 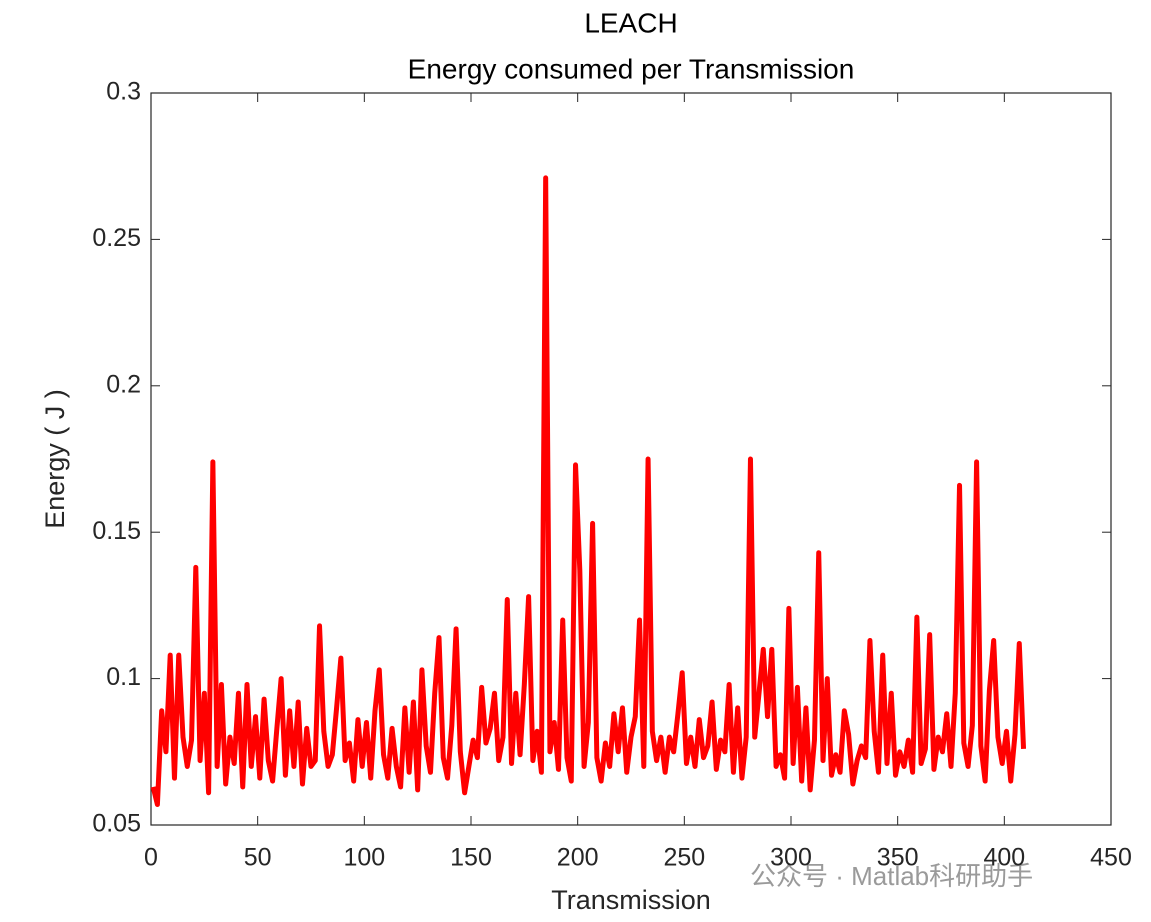 I want to click on x-tick-label: 100, so click(x=364, y=858).